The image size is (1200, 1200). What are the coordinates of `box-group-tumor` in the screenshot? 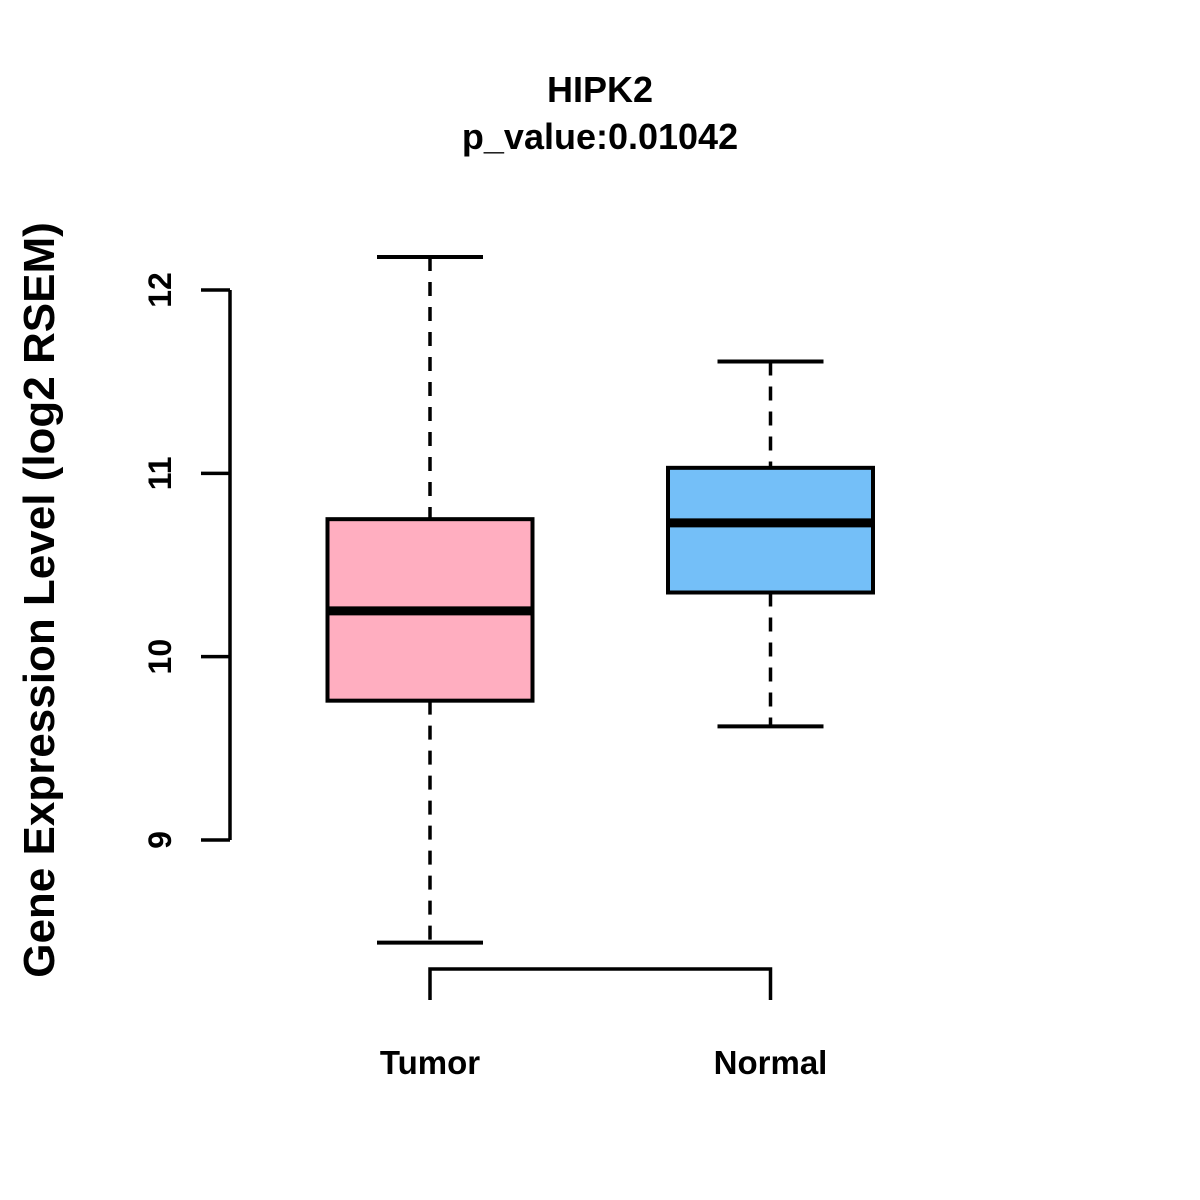 It's located at (430, 600).